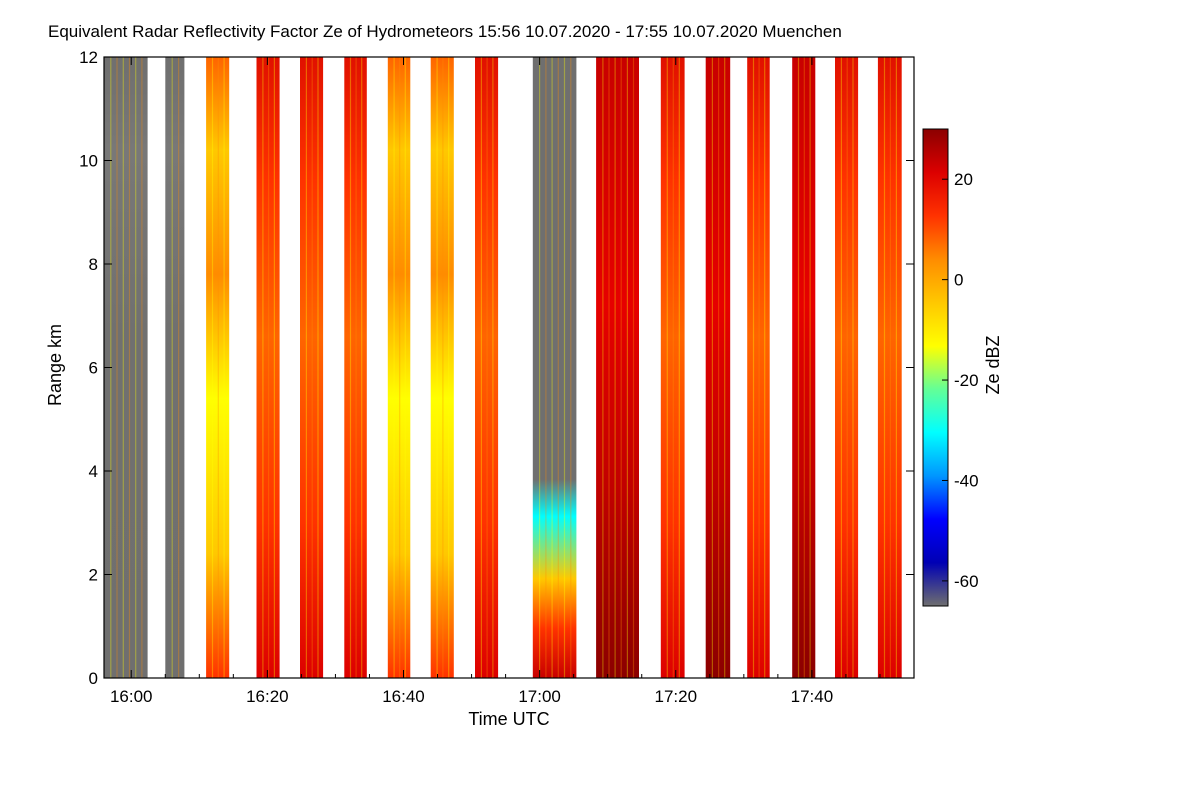 The width and height of the screenshot is (1200, 800). I want to click on colorbar-tick-label: 20, so click(963, 179).